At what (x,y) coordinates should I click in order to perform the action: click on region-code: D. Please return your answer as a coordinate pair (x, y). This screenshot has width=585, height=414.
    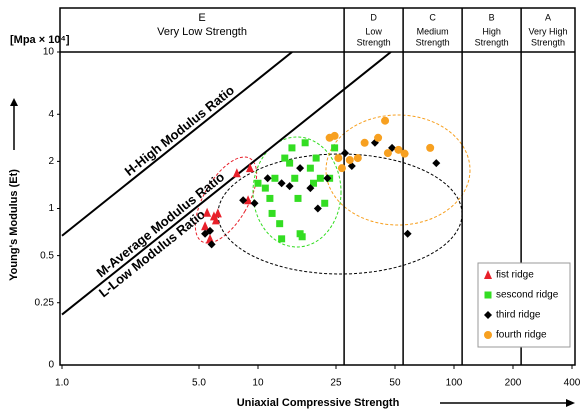
    Looking at the image, I should click on (373, 17).